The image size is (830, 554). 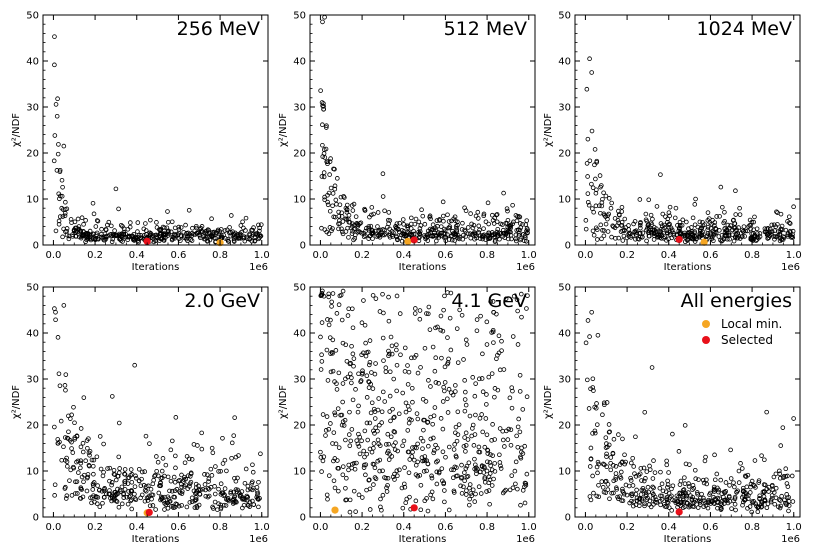 What do you see at coordinates (445, 255) in the screenshot?
I see `x-tick-label: 0.6` at bounding box center [445, 255].